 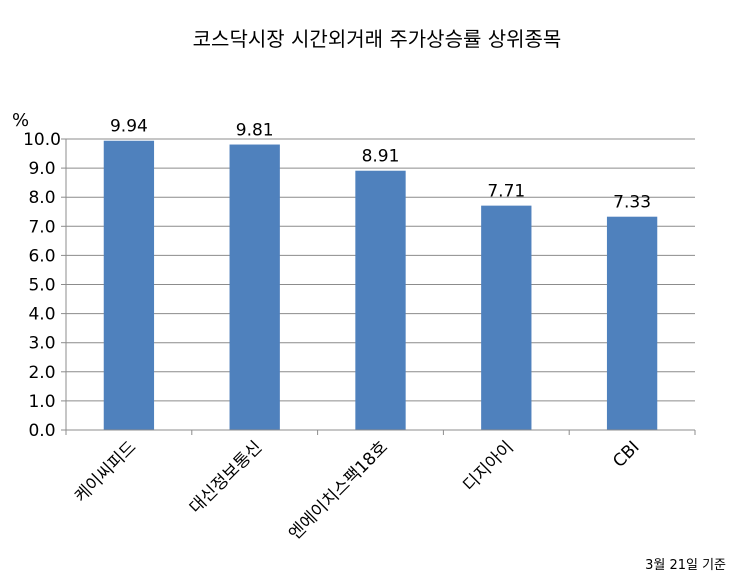 I want to click on y-tick-label: 4.0, so click(x=41, y=315).